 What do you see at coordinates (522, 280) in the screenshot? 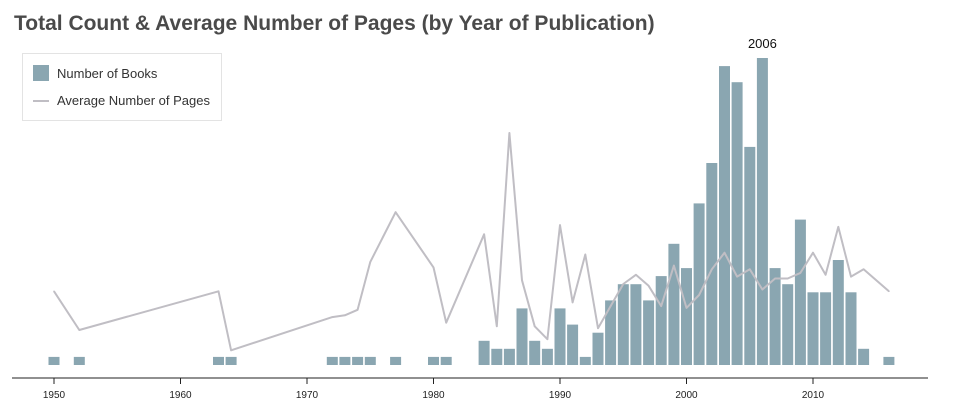
I see `line-point-1987` at bounding box center [522, 280].